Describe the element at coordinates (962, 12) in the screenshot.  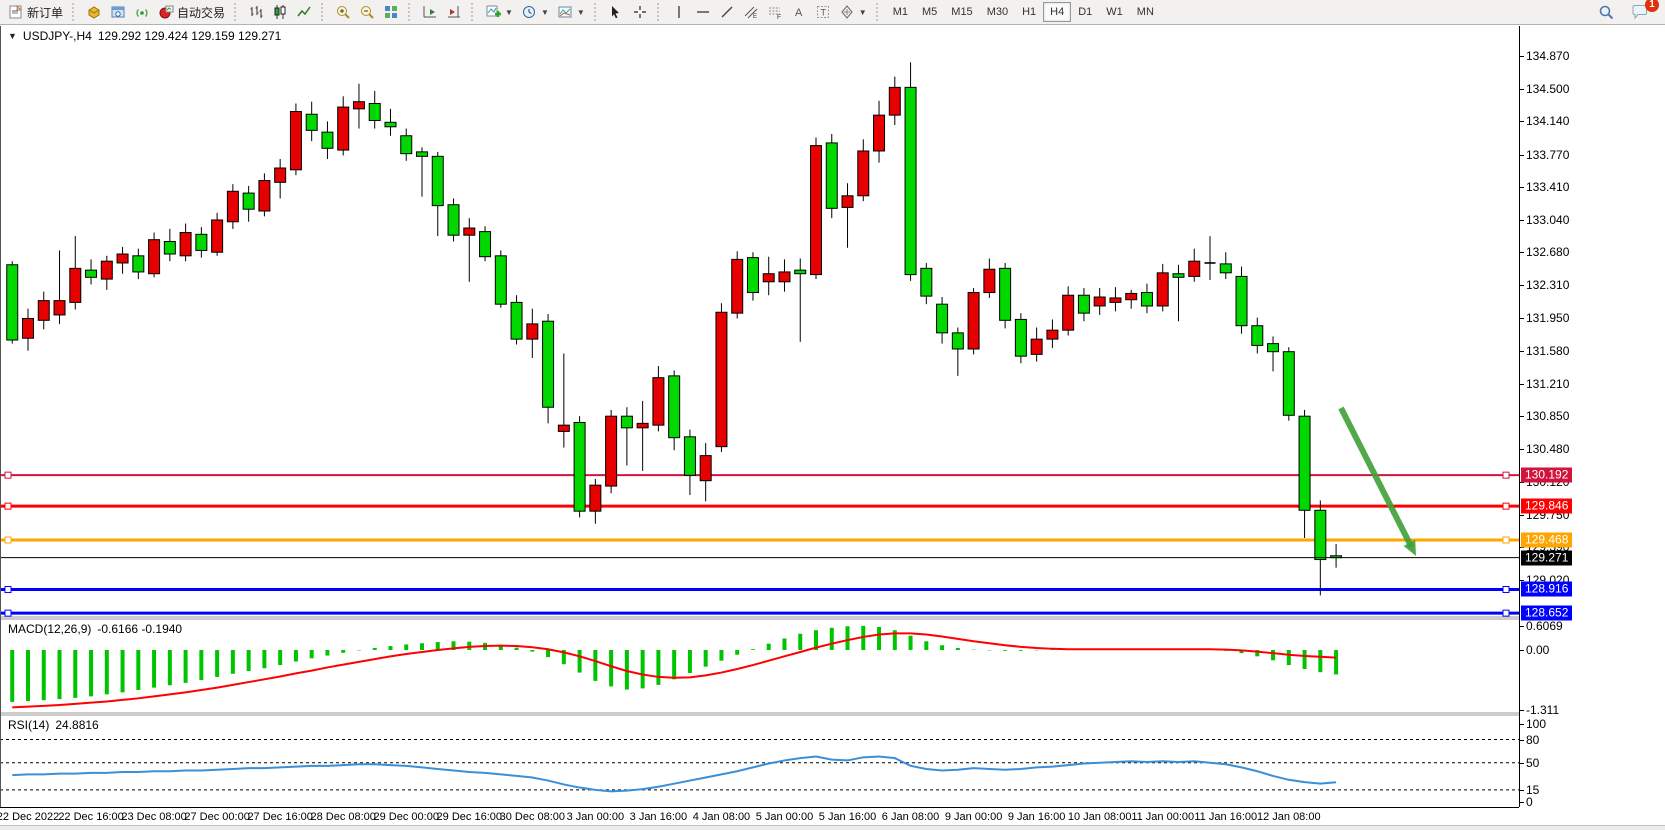
I see `timeframe-m15-button: M15` at that location.